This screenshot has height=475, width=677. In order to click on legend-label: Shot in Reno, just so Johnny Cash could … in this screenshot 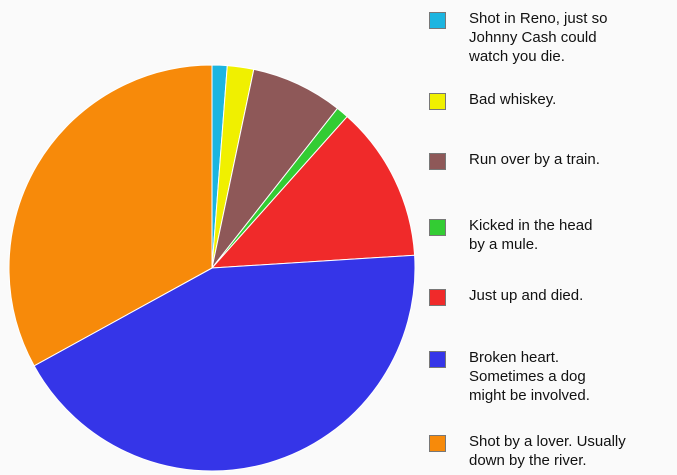, I will do `click(538, 37)`.